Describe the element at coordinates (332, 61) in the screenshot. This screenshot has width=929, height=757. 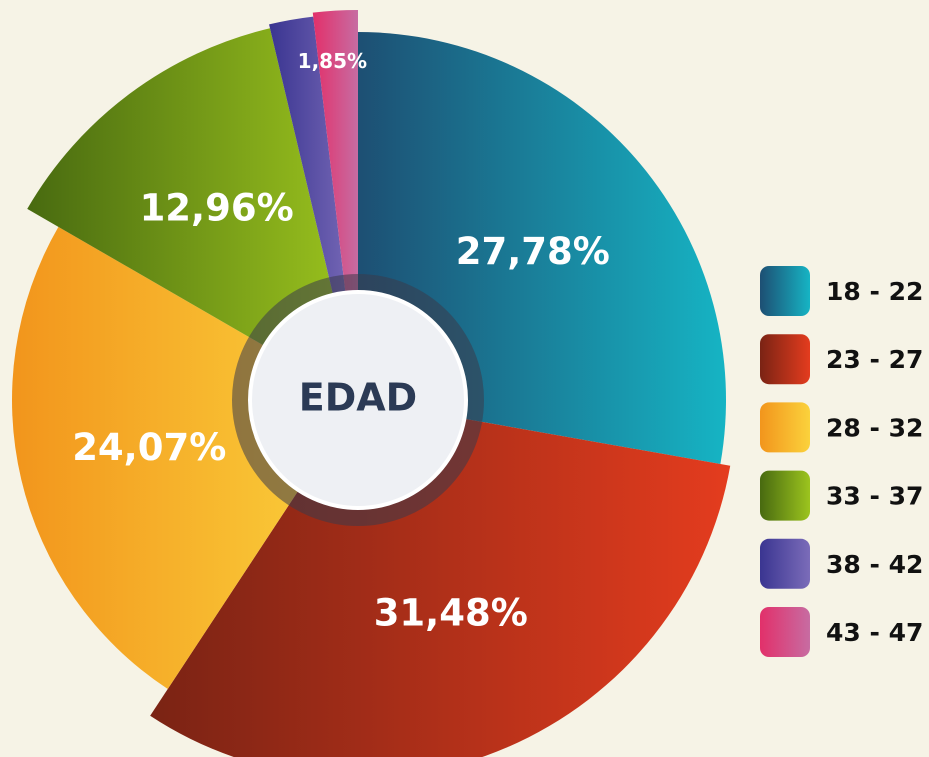
I see `value-label: 1,85%` at that location.